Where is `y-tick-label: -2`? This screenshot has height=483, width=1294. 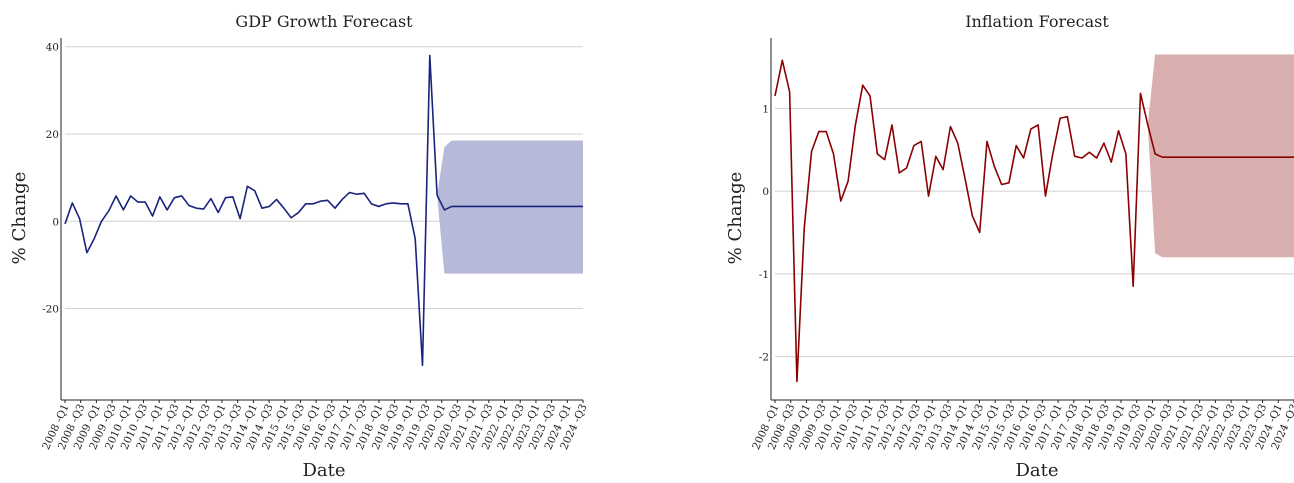 y-tick-label: -2 is located at coordinates (764, 358).